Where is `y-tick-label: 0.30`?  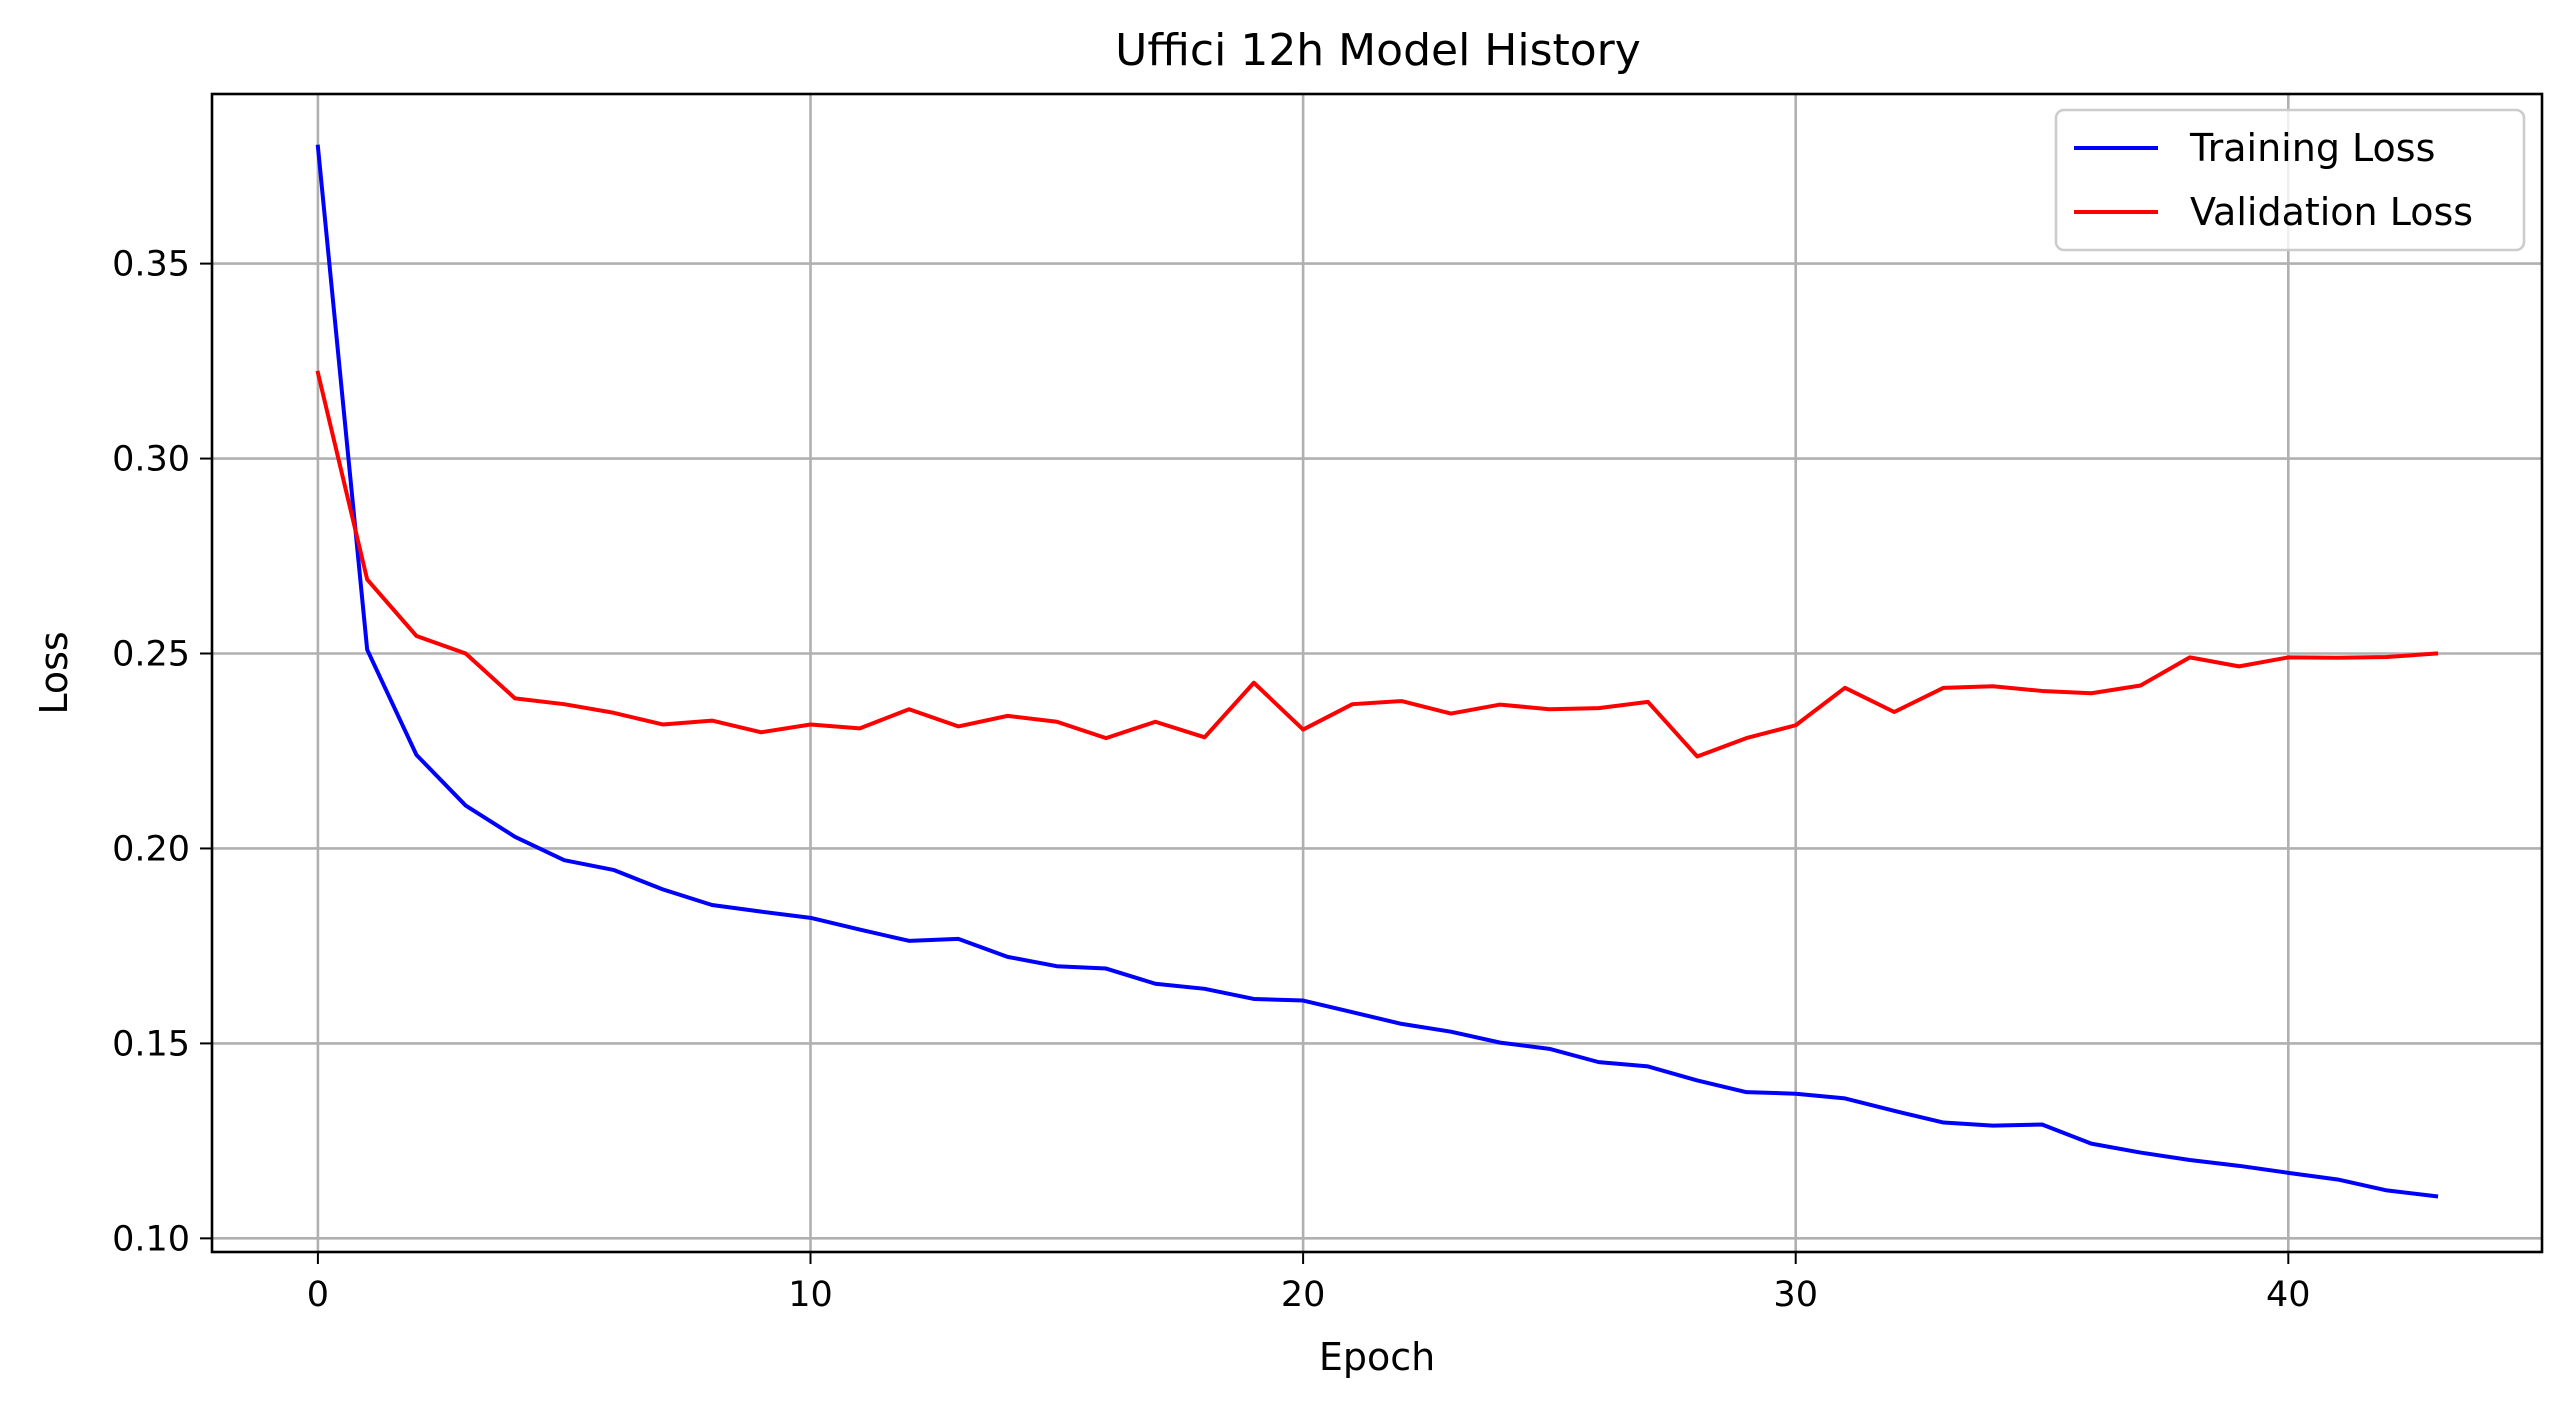 y-tick-label: 0.30 is located at coordinates (151, 460).